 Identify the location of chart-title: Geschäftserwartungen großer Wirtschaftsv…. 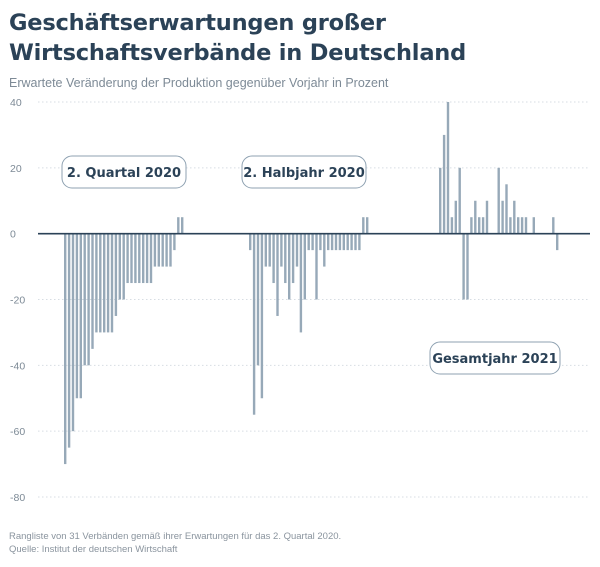
(299, 38).